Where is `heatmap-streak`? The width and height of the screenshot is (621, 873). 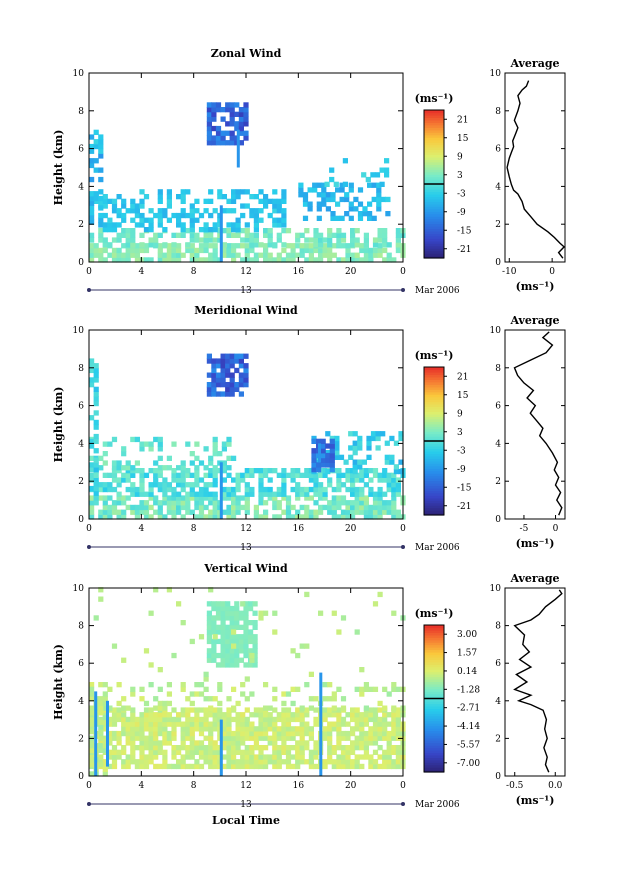 heatmap-streak is located at coordinates (221, 490).